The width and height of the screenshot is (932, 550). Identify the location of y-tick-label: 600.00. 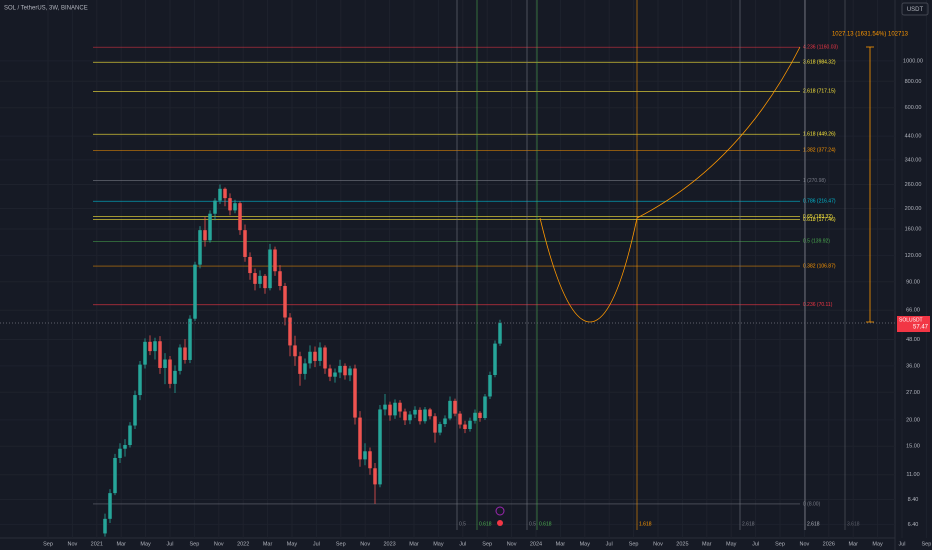
(913, 108).